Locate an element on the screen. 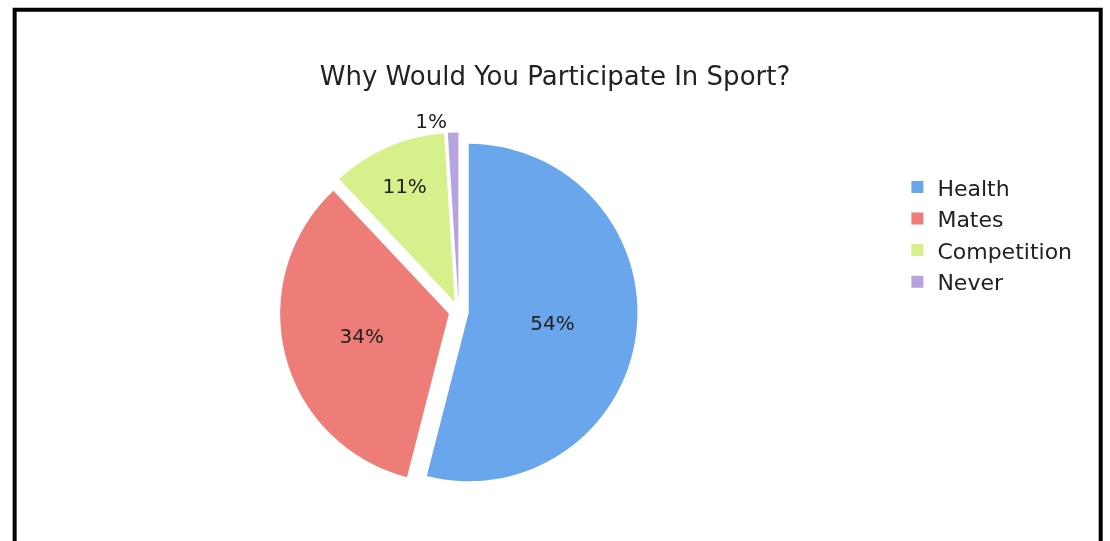  data-label: 34% is located at coordinates (362, 336).